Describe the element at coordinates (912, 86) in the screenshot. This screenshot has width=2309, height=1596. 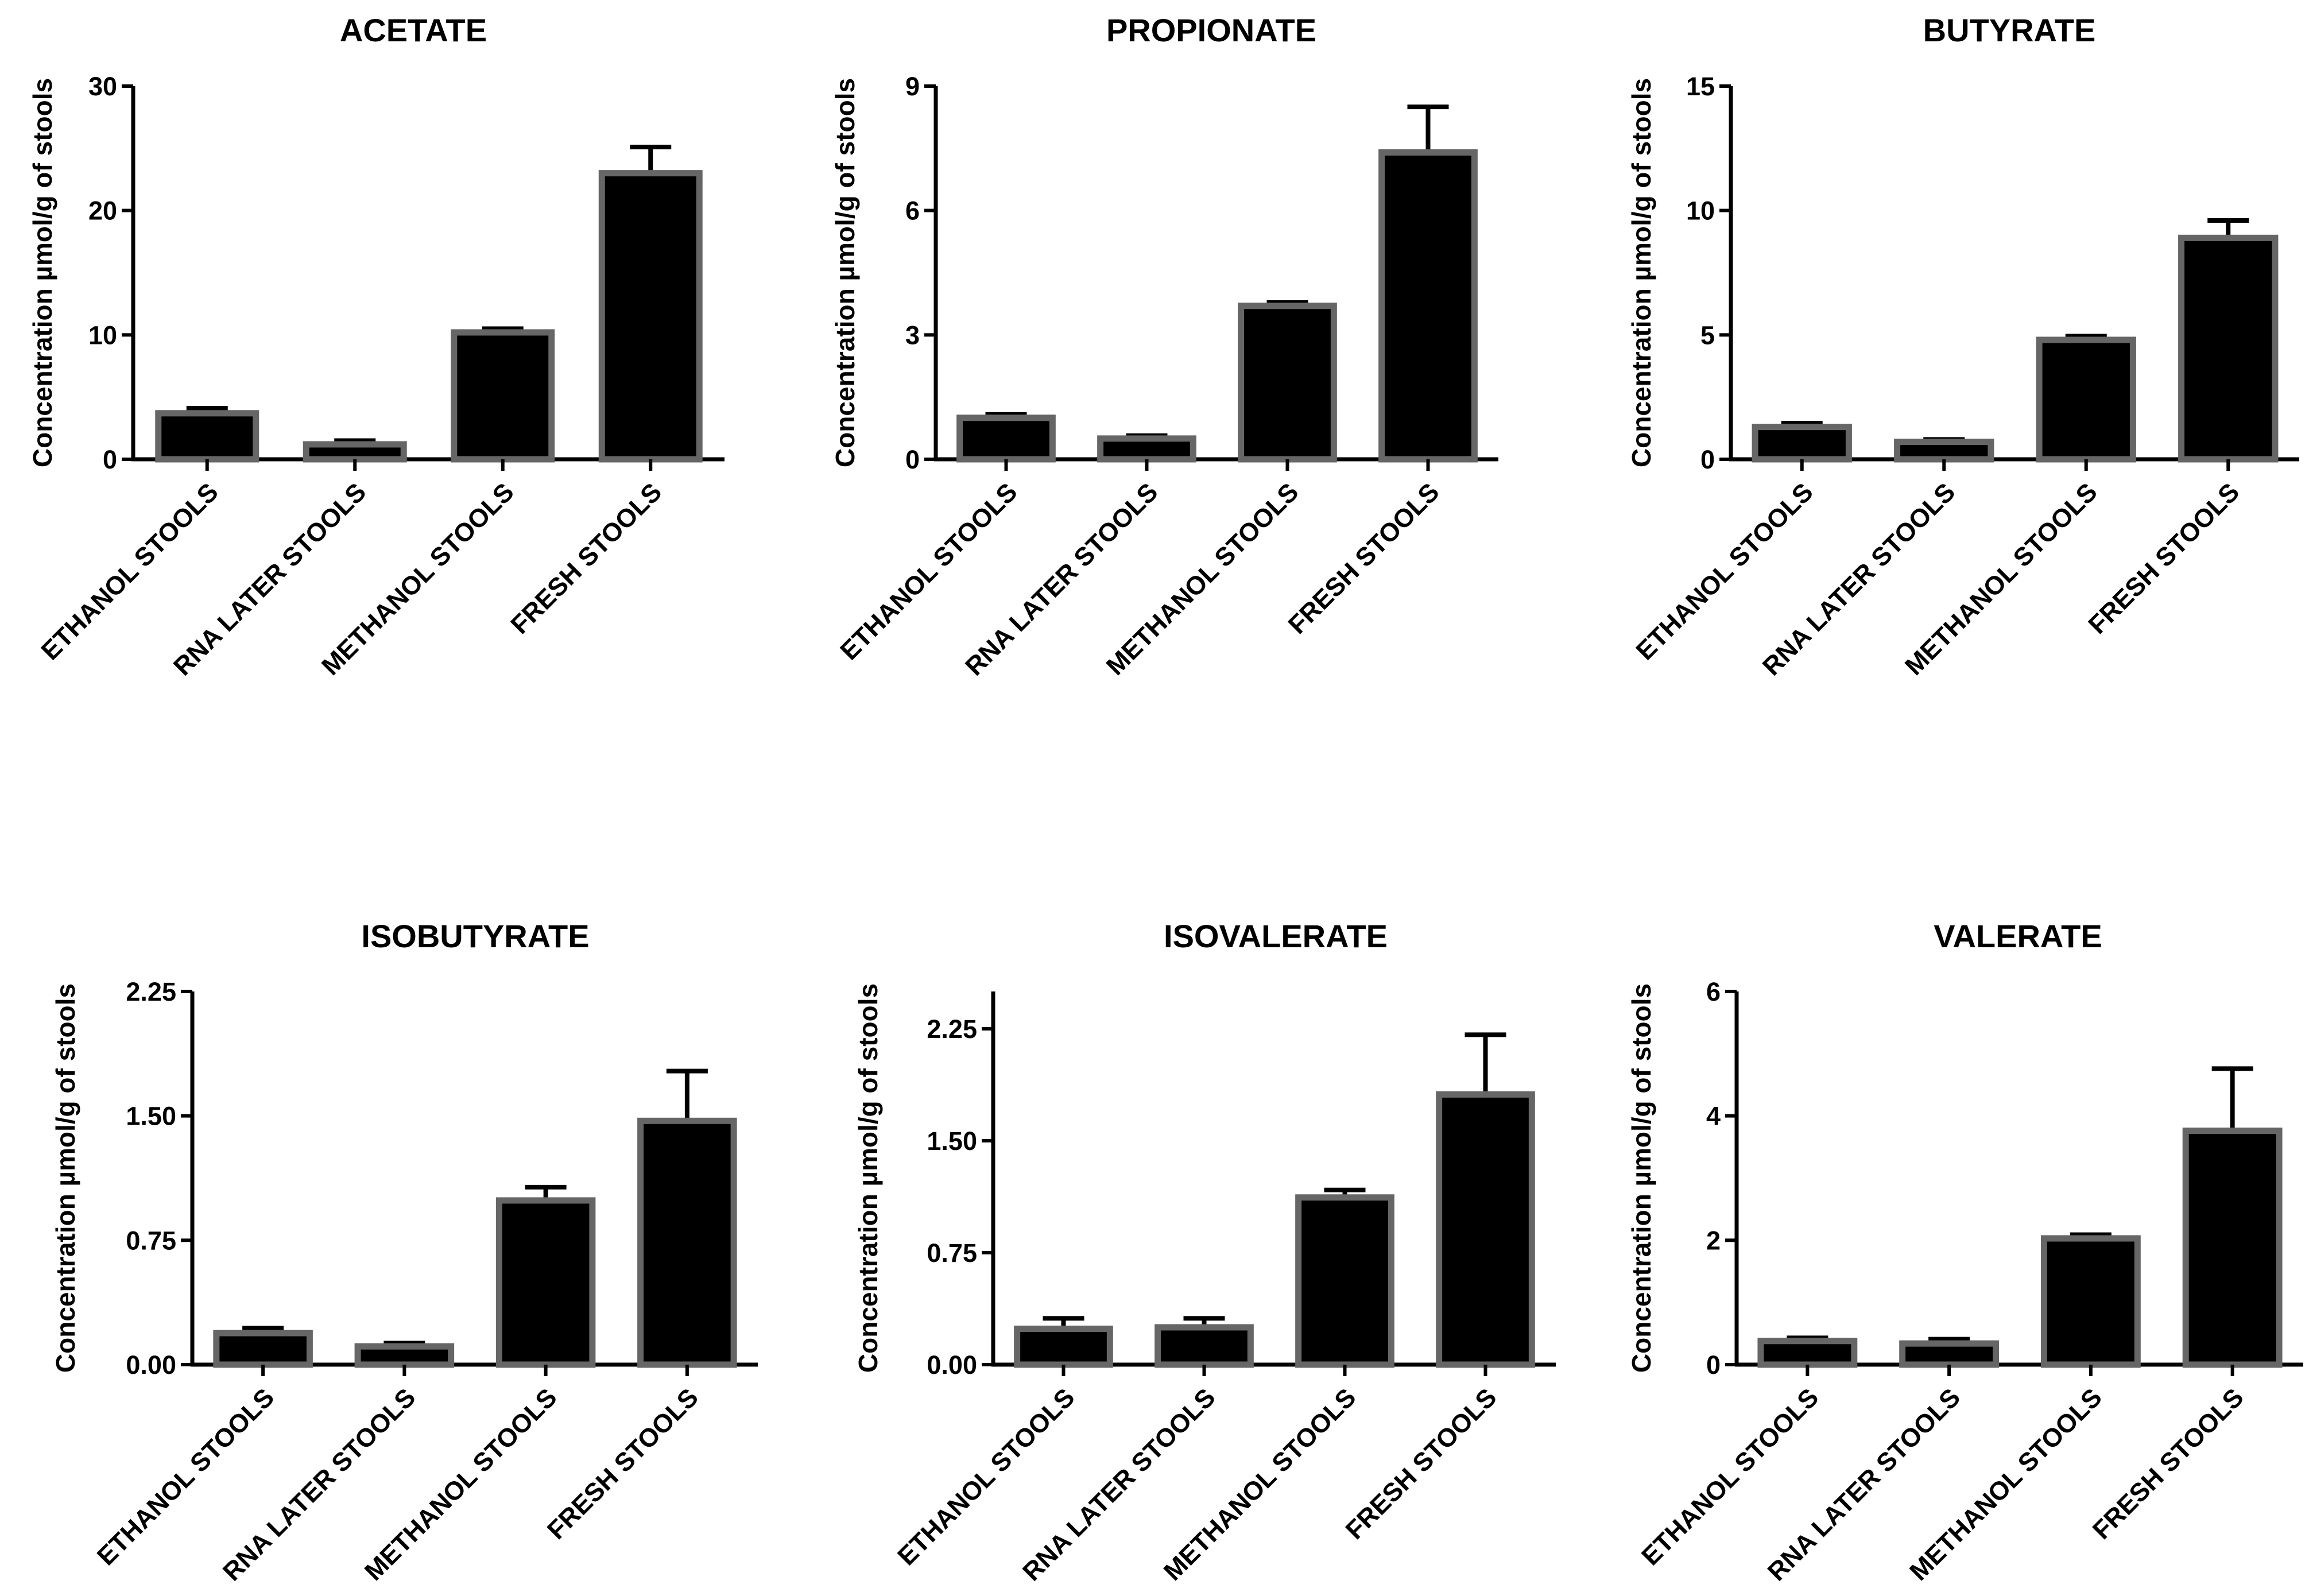
I see `y-tick-label: 9` at that location.